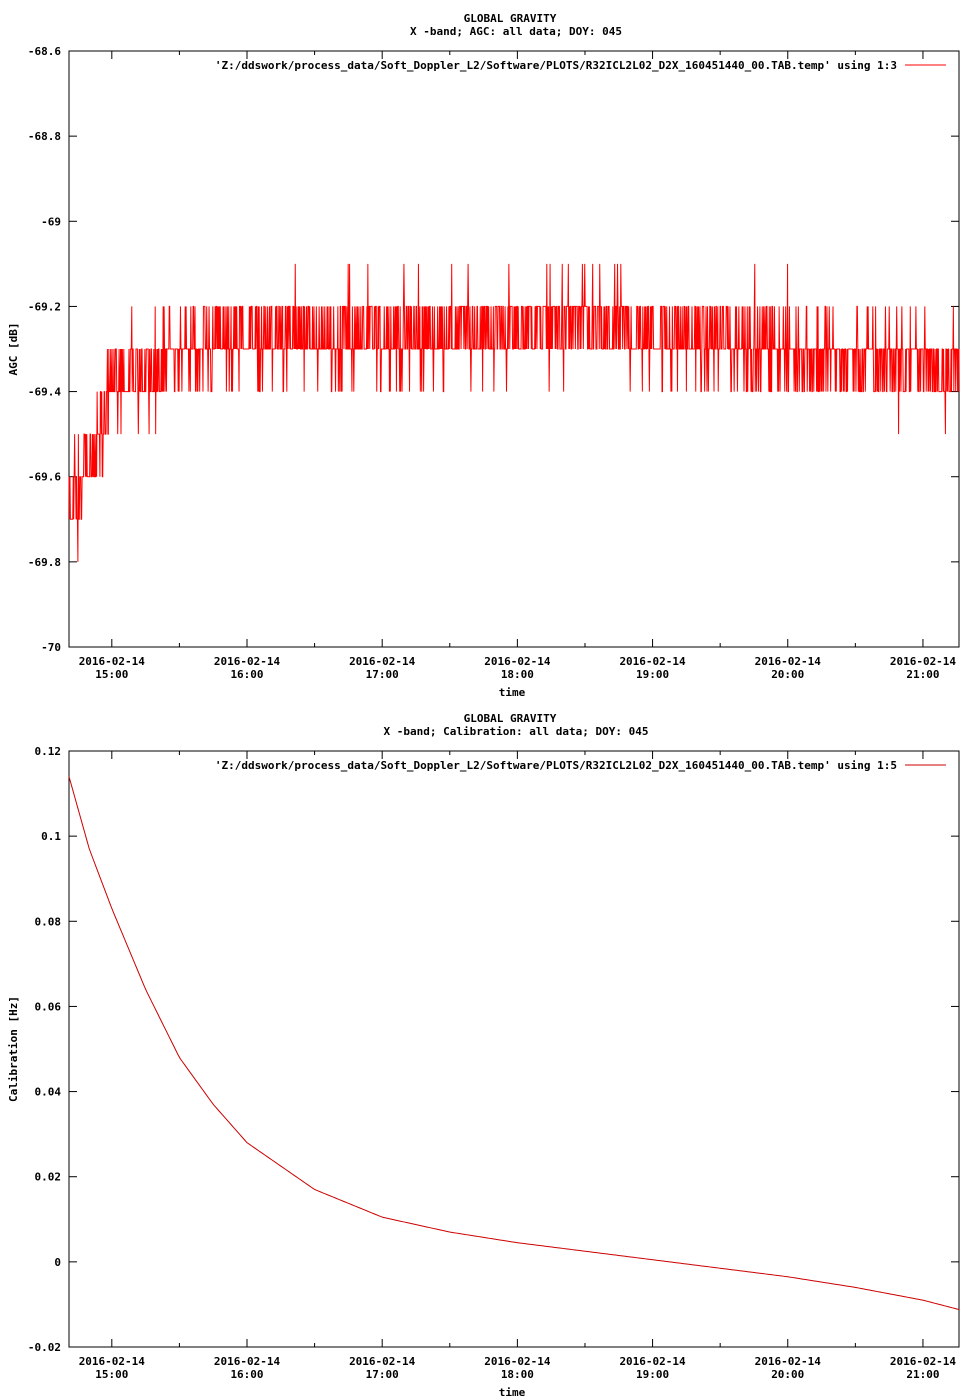 This screenshot has height=1400, width=980. What do you see at coordinates (510, 18) in the screenshot?
I see `agc-title: GLOBAL GRAVITY` at bounding box center [510, 18].